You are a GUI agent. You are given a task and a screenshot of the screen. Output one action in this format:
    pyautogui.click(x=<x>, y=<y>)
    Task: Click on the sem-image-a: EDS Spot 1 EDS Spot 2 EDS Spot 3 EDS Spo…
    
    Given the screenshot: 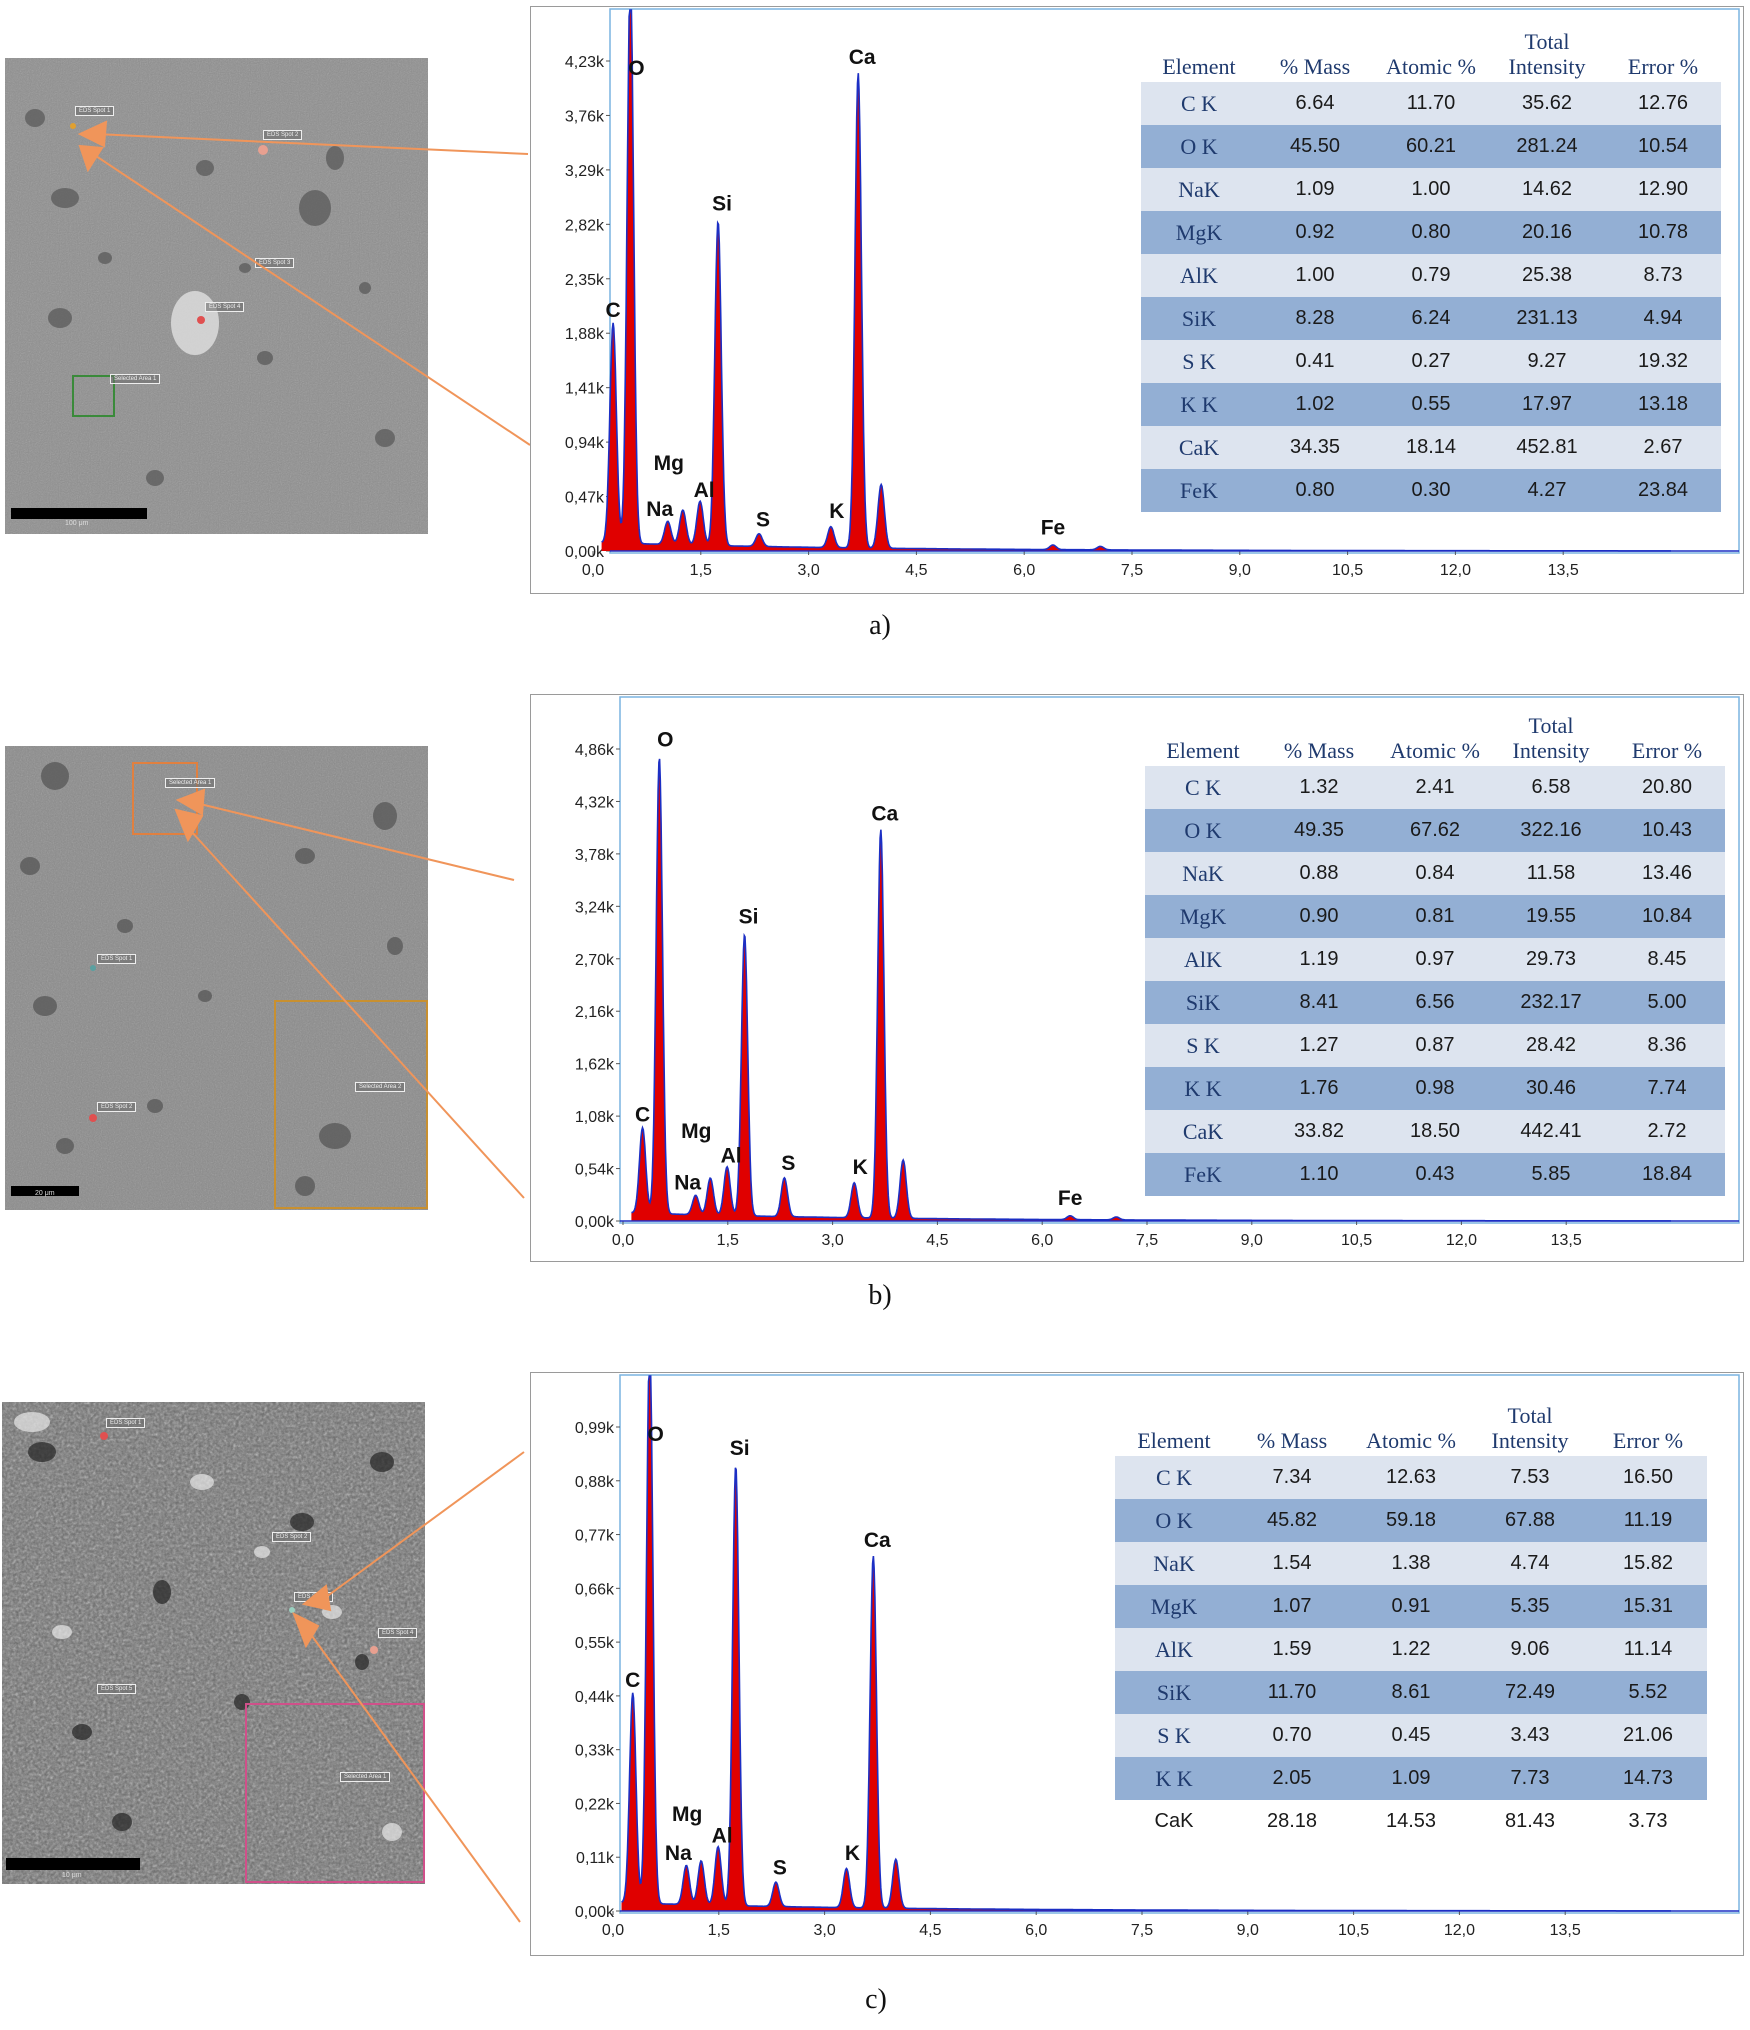 What is the action you would take?
    pyautogui.click(x=216, y=296)
    